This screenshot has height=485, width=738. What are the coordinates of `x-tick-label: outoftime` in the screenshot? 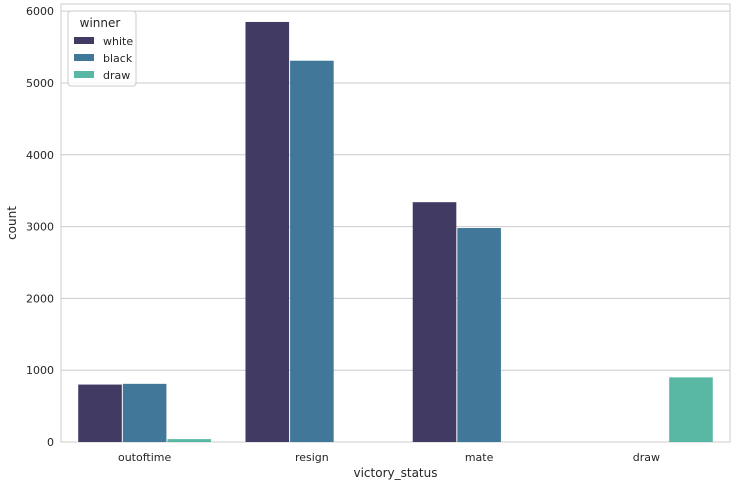 It's located at (145, 457).